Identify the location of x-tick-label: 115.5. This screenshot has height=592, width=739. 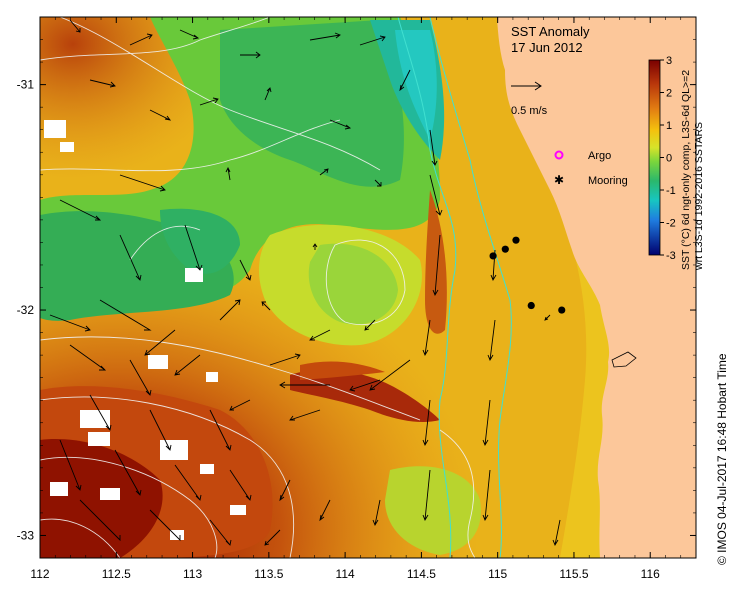
(573, 574).